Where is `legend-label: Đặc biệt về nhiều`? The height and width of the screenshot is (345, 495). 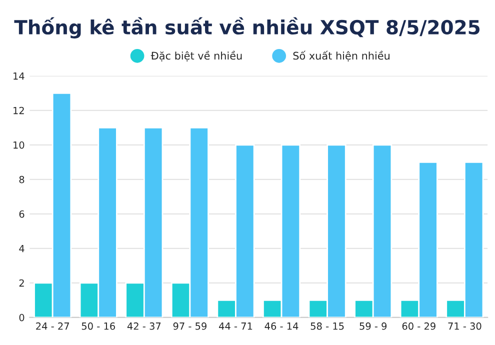
legend-label: Đặc biệt về nhiều is located at coordinates (196, 56).